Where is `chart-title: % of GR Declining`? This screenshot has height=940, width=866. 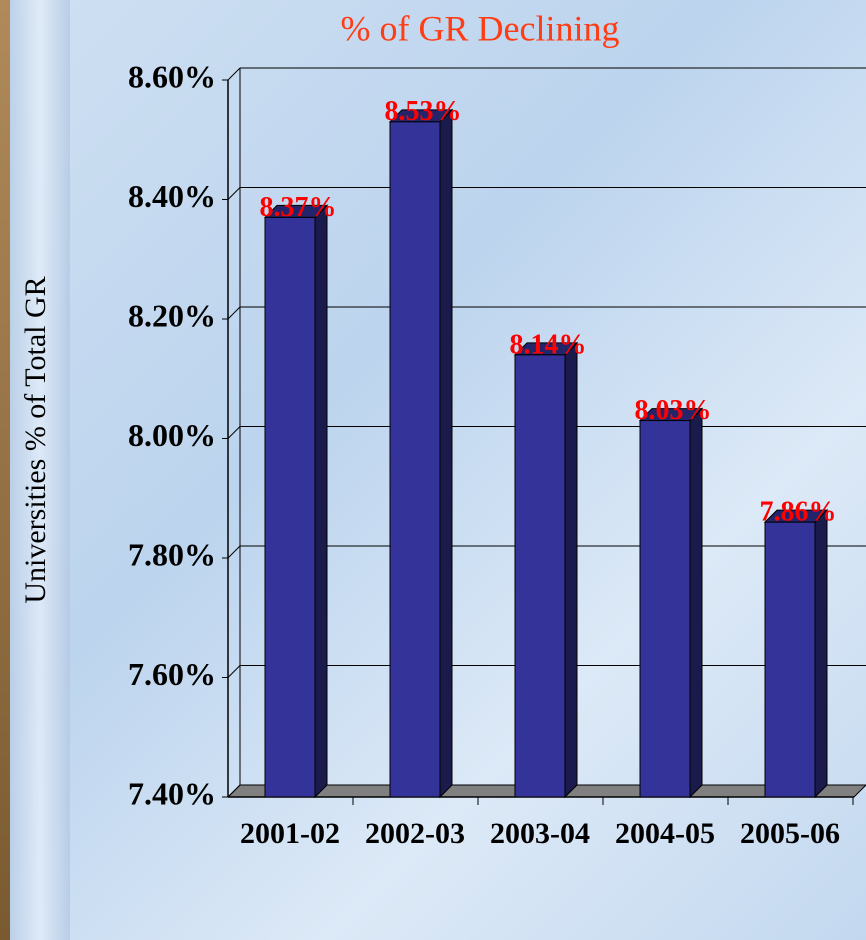
chart-title: % of GR Declining is located at coordinates (480, 28).